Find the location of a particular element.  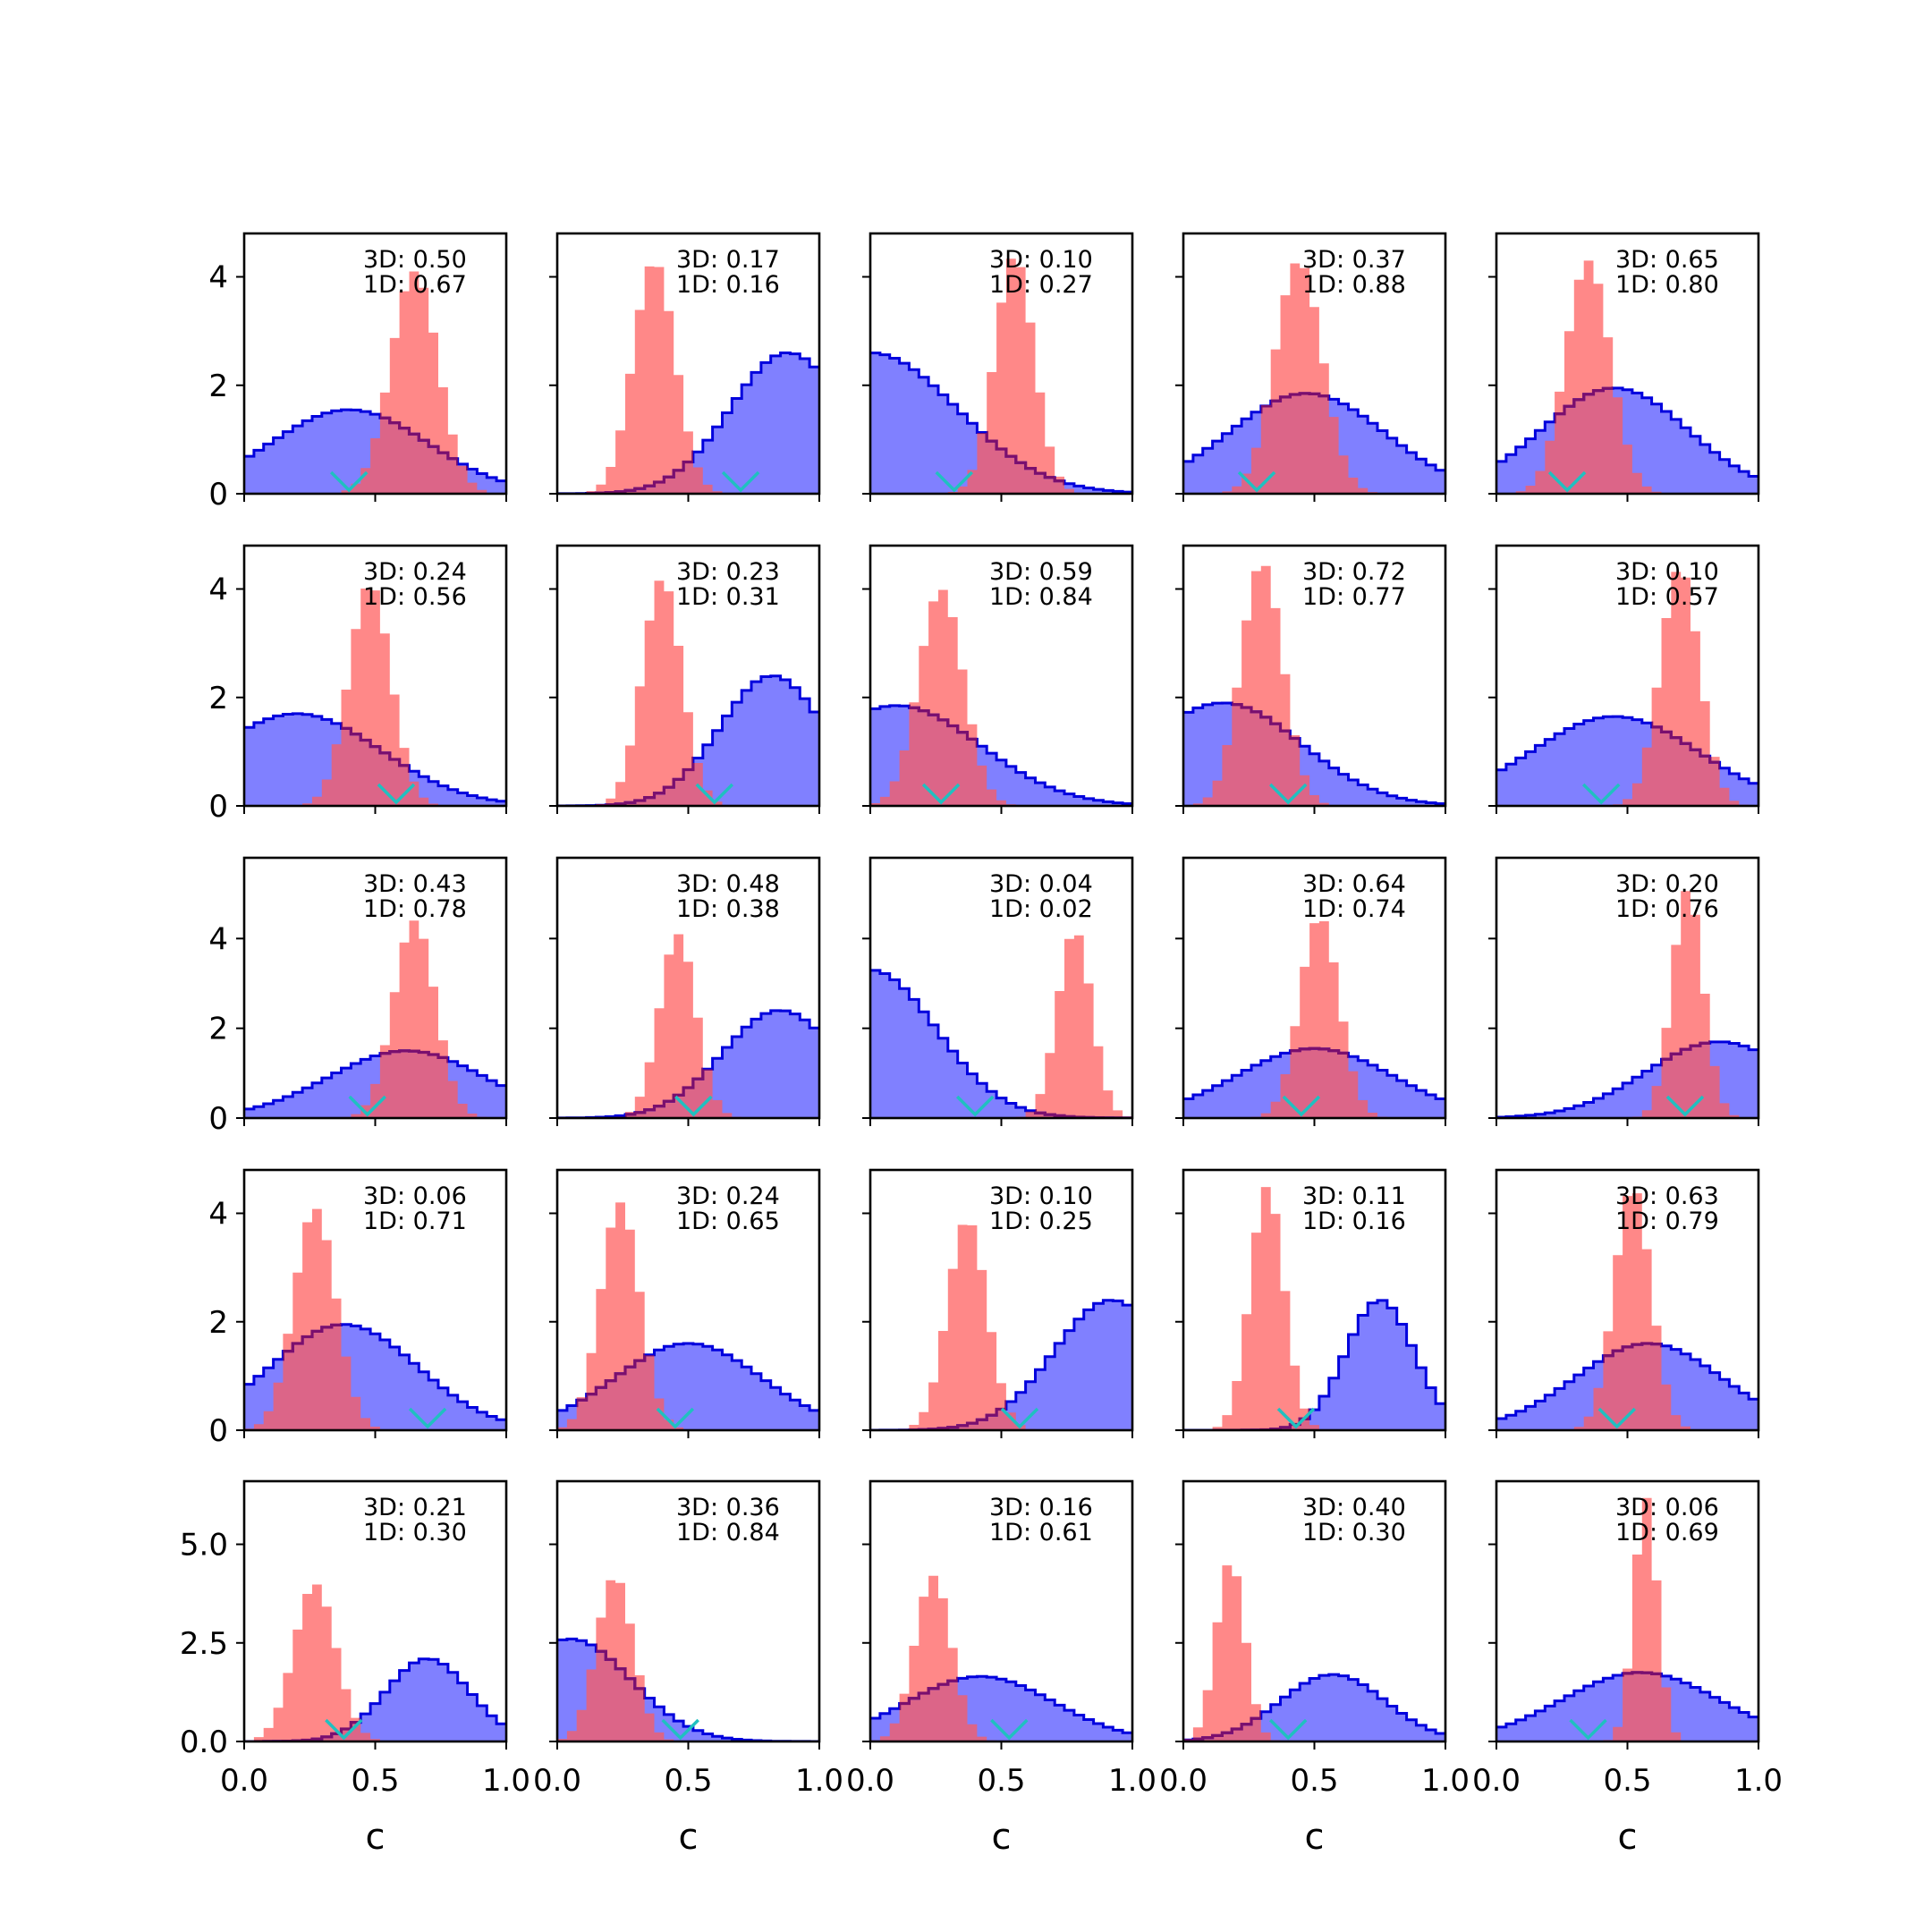

annotation-3d: 3D: 0.43 is located at coordinates (415, 884).